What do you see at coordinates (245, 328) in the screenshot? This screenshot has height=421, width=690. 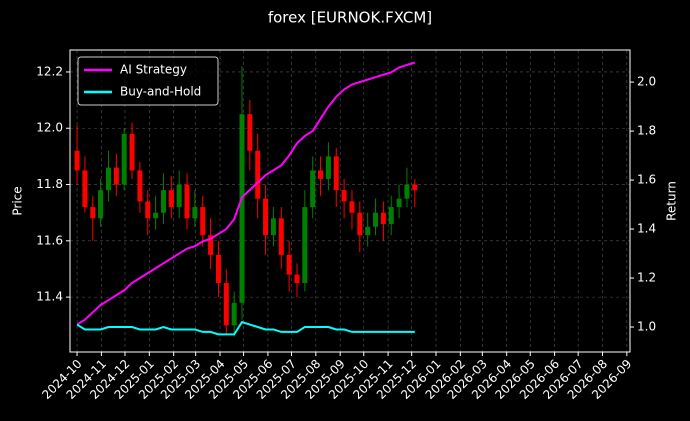 I see `return-line` at bounding box center [245, 328].